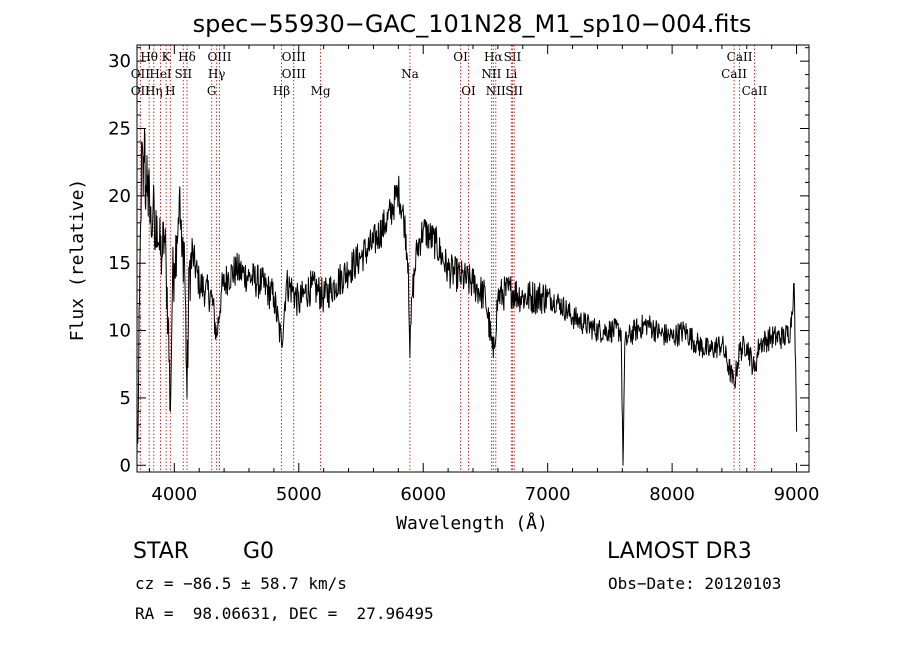 The image size is (900, 649). Describe the element at coordinates (511, 74) in the screenshot. I see `spectral-line-label: Li` at that location.